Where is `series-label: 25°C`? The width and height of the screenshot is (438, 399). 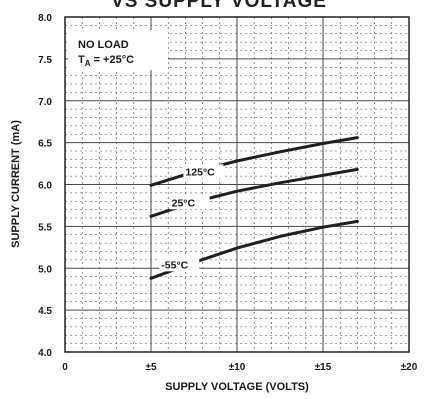
series-label: 25°C is located at coordinates (184, 203).